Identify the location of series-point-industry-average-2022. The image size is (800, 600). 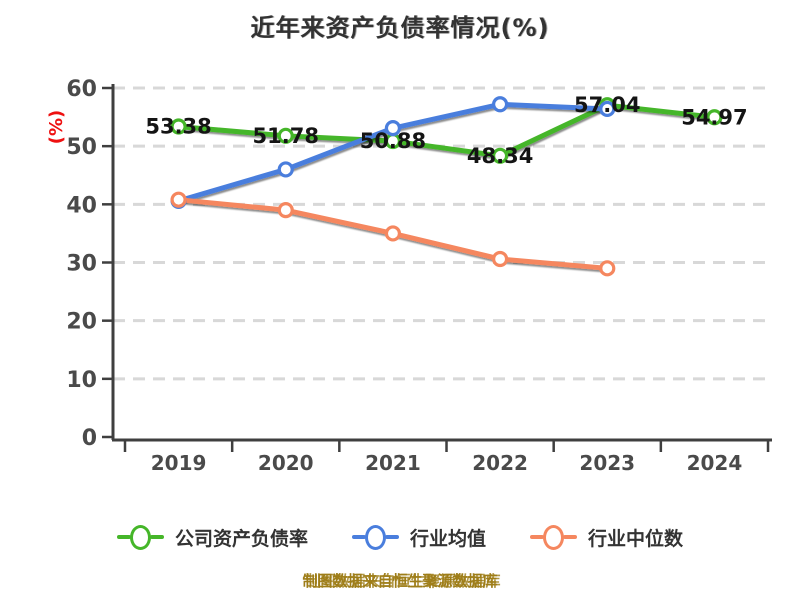
(500, 104).